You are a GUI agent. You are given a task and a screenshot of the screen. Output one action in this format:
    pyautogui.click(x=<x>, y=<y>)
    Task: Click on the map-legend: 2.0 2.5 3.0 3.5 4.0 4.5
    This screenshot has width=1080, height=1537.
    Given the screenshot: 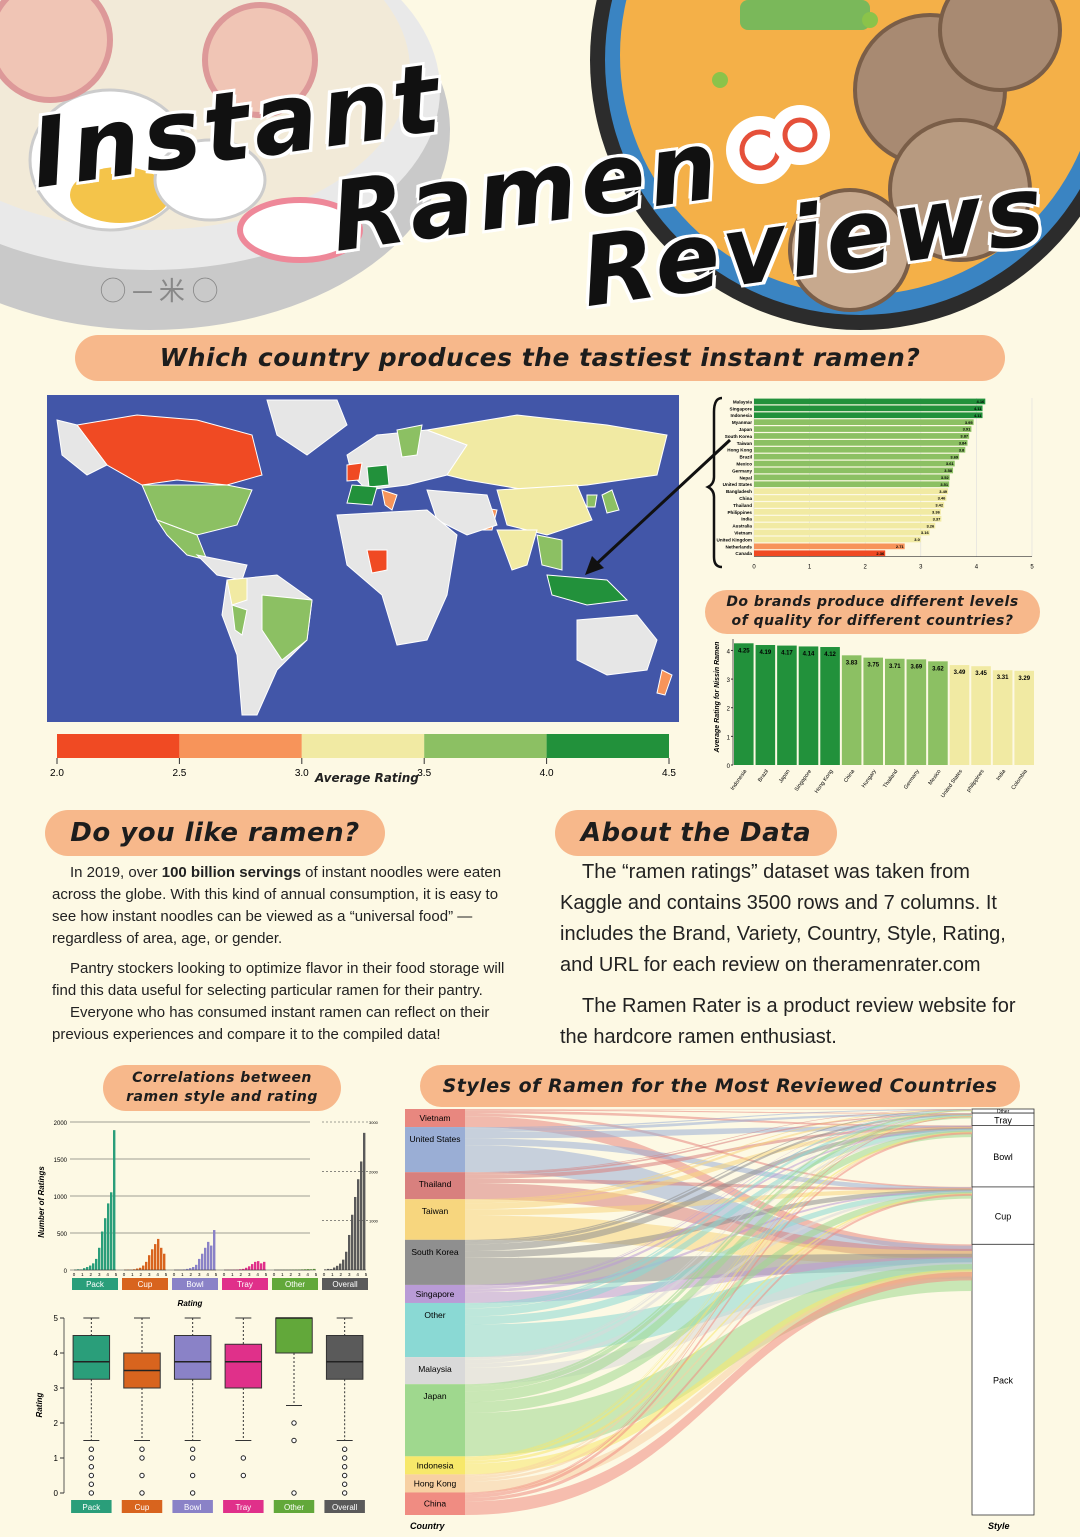 What is the action you would take?
    pyautogui.click(x=363, y=756)
    